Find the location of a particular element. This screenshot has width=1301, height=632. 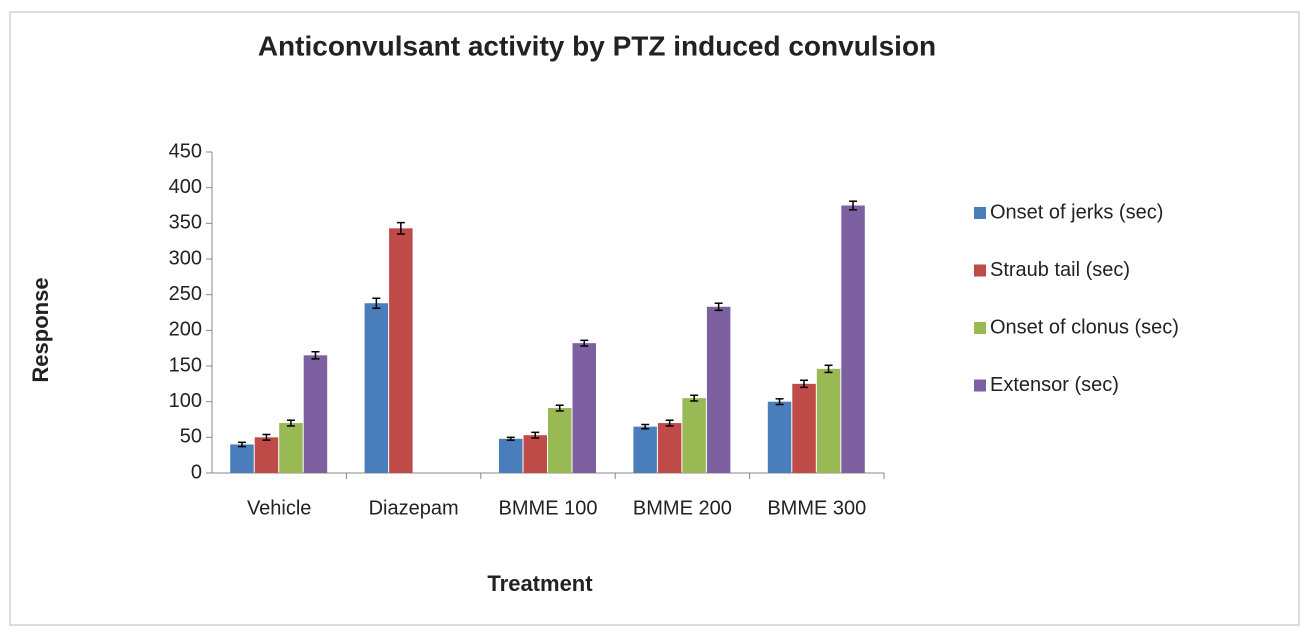

y-tick-label: 50 is located at coordinates (191, 437).